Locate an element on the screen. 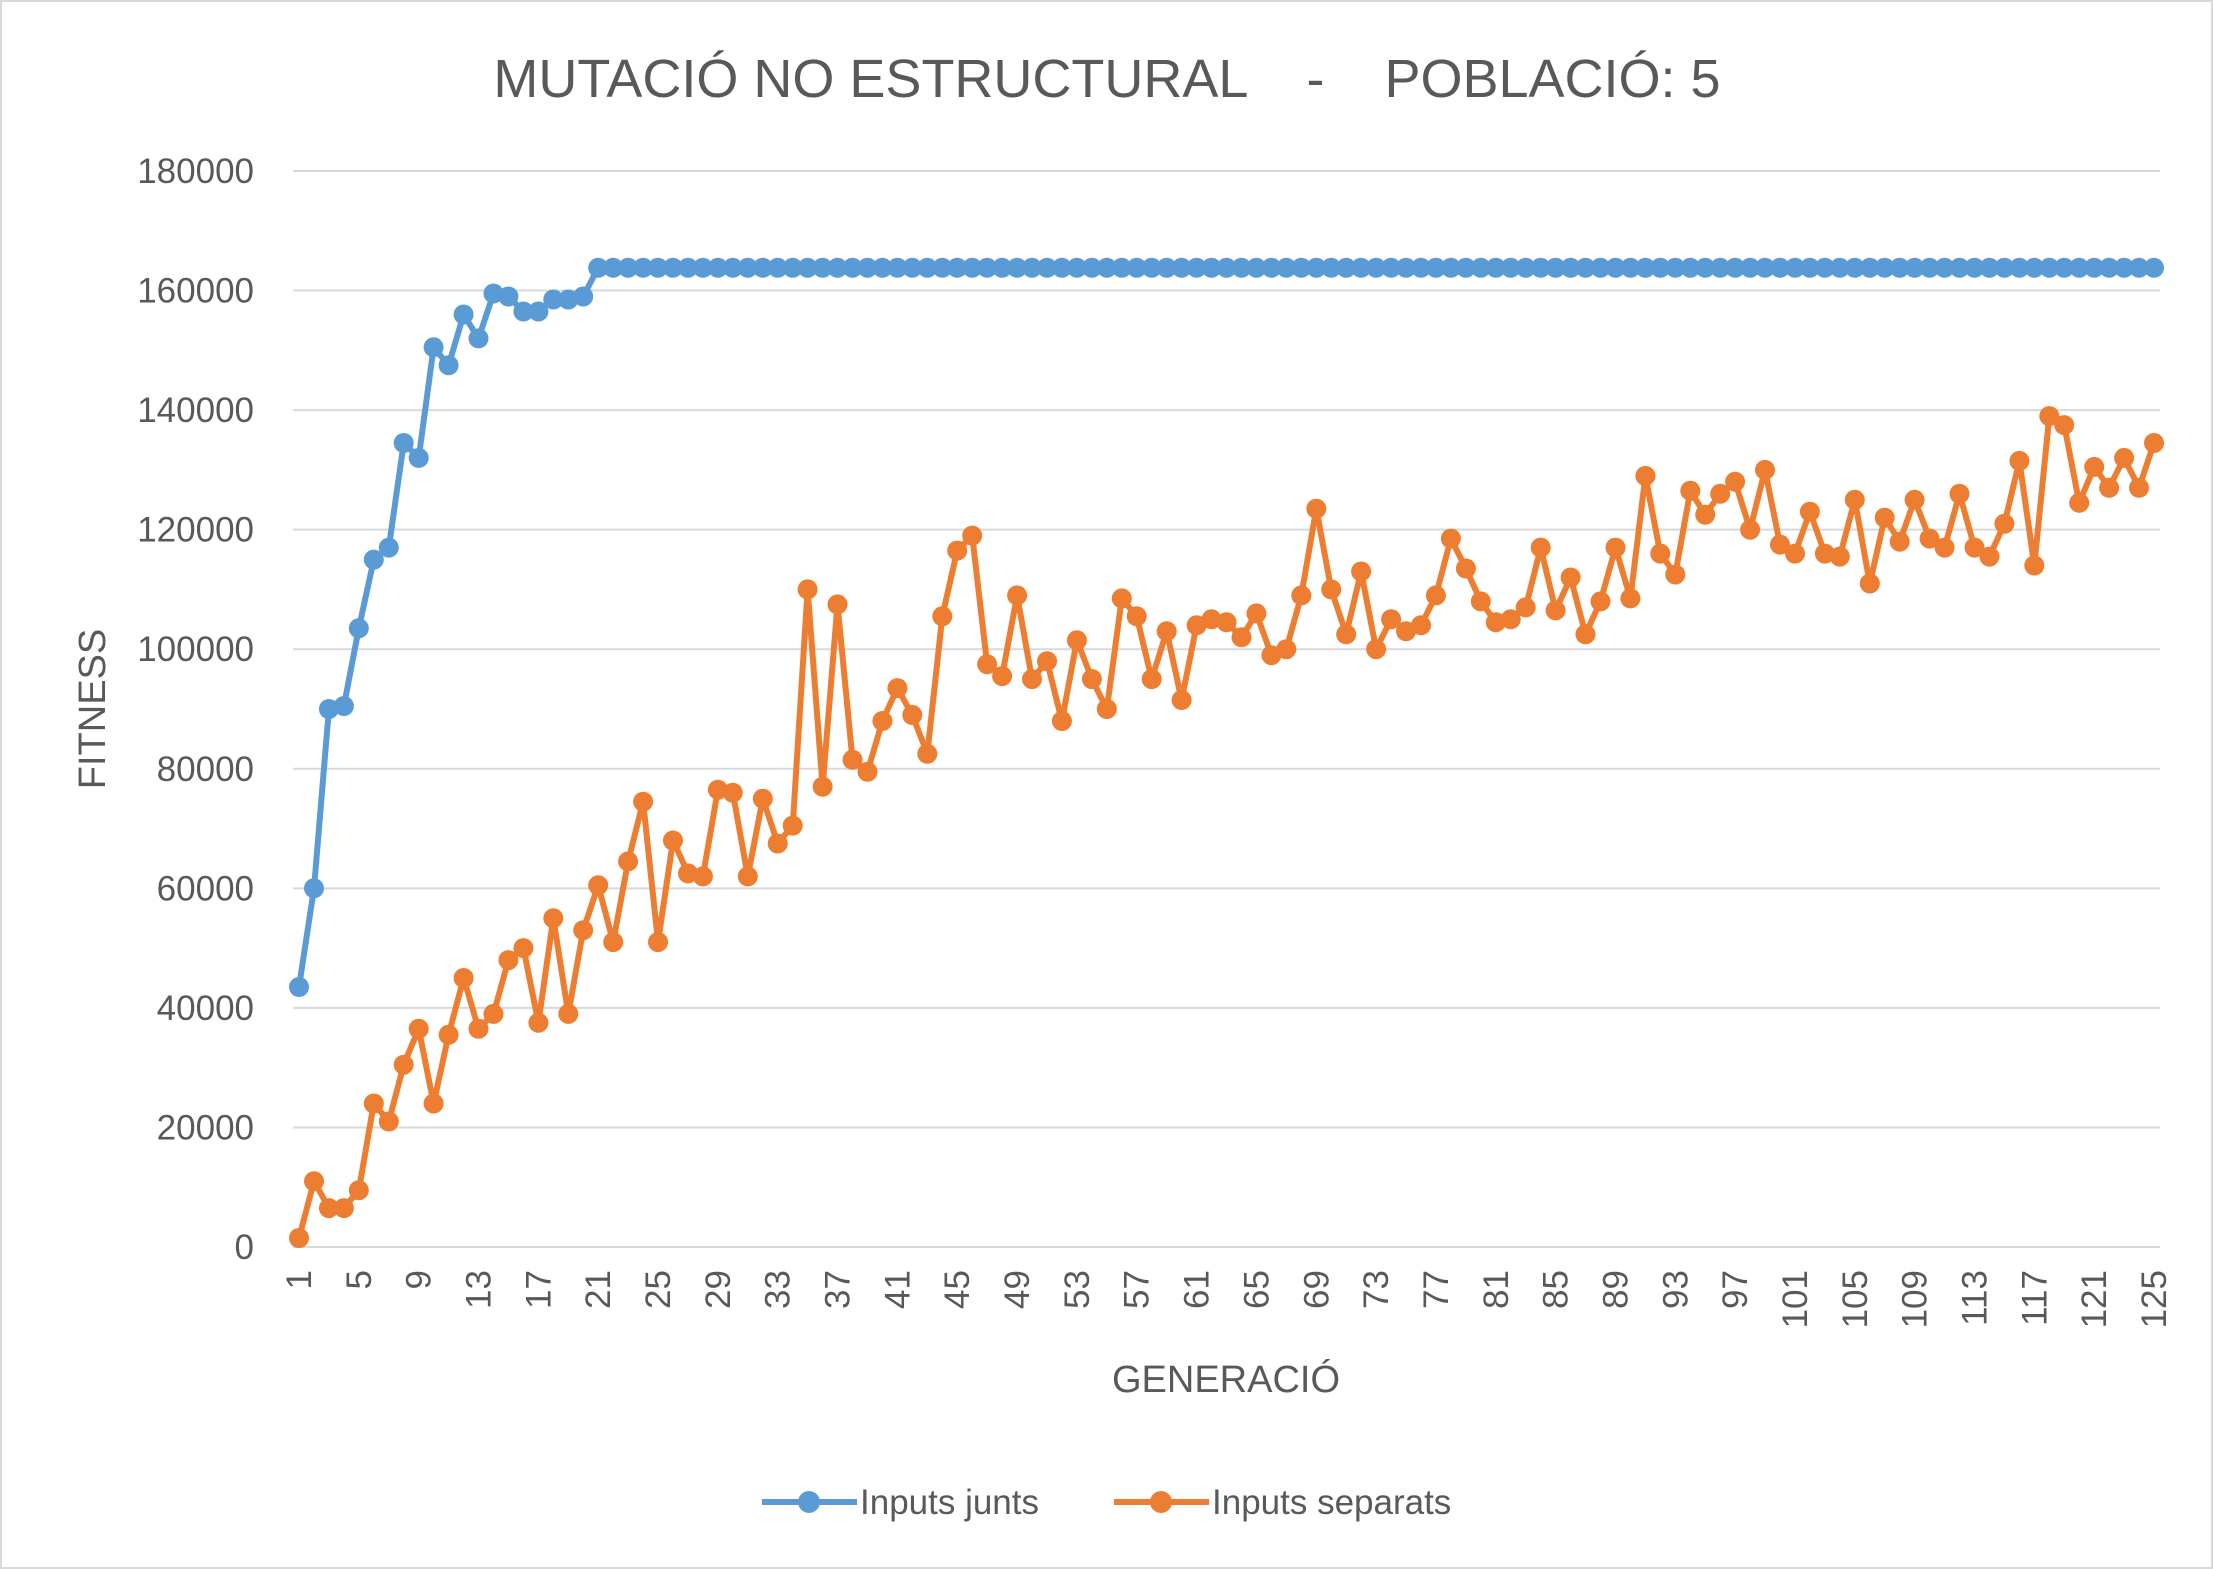 The height and width of the screenshot is (1569, 2213). x-tick-label: 125 is located at coordinates (2154, 1299).